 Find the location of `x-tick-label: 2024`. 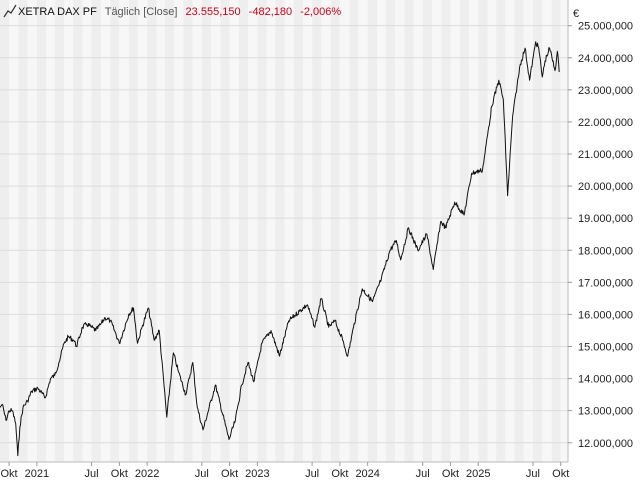

x-tick-label: 2024 is located at coordinates (367, 474).